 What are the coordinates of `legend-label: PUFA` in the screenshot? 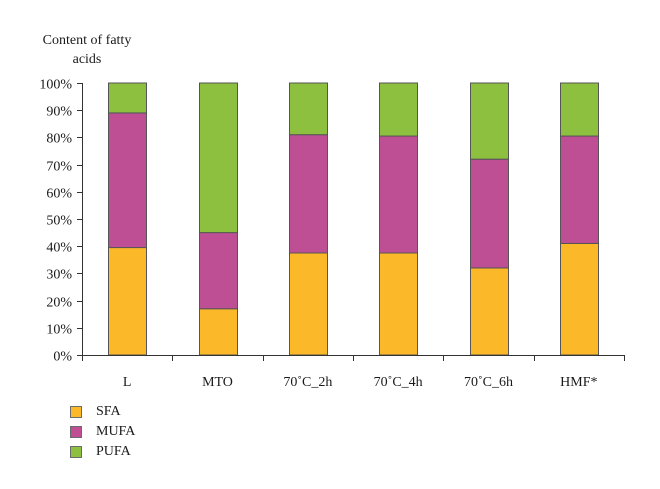 It's located at (113, 451).